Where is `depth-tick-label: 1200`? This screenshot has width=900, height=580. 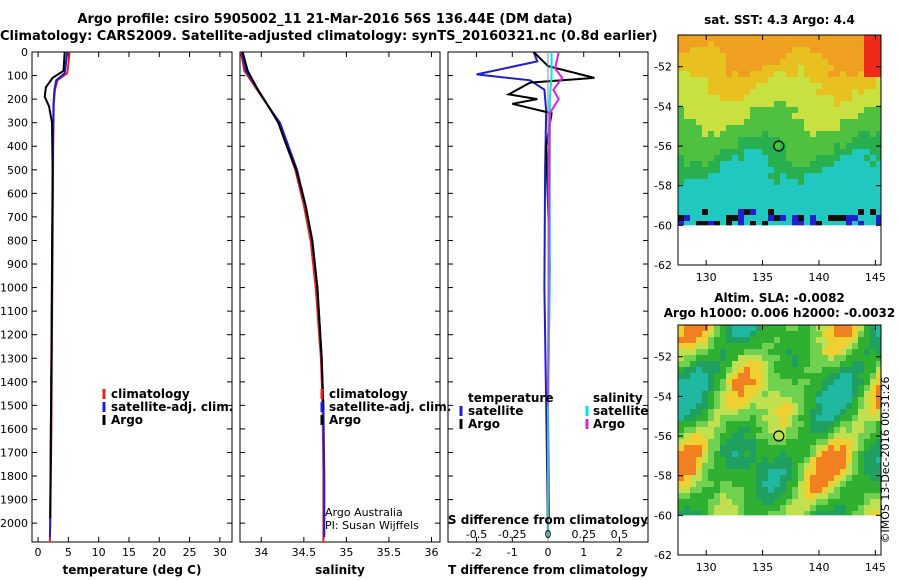 depth-tick-label: 1200 is located at coordinates (14, 335).